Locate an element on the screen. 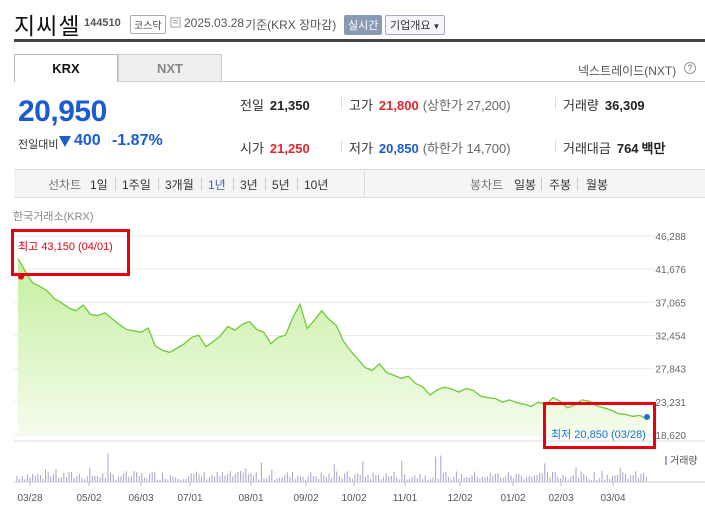 The image size is (705, 519). period-1w: 1주일 is located at coordinates (136, 185).